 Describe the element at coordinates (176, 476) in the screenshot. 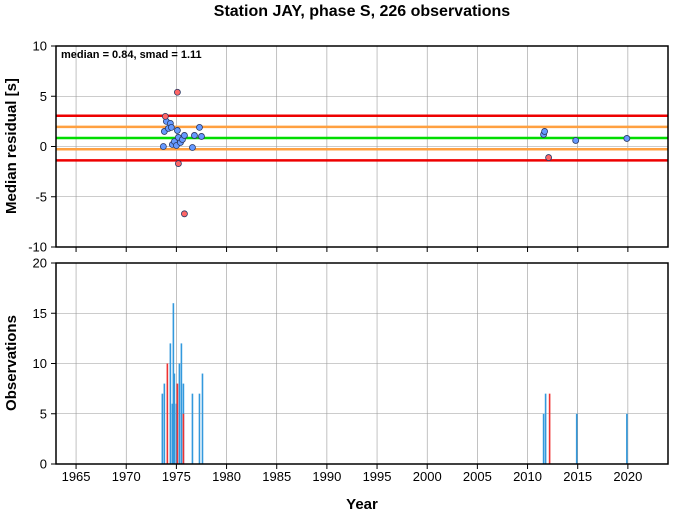

I see `x-tick-label-1975: 1975` at that location.